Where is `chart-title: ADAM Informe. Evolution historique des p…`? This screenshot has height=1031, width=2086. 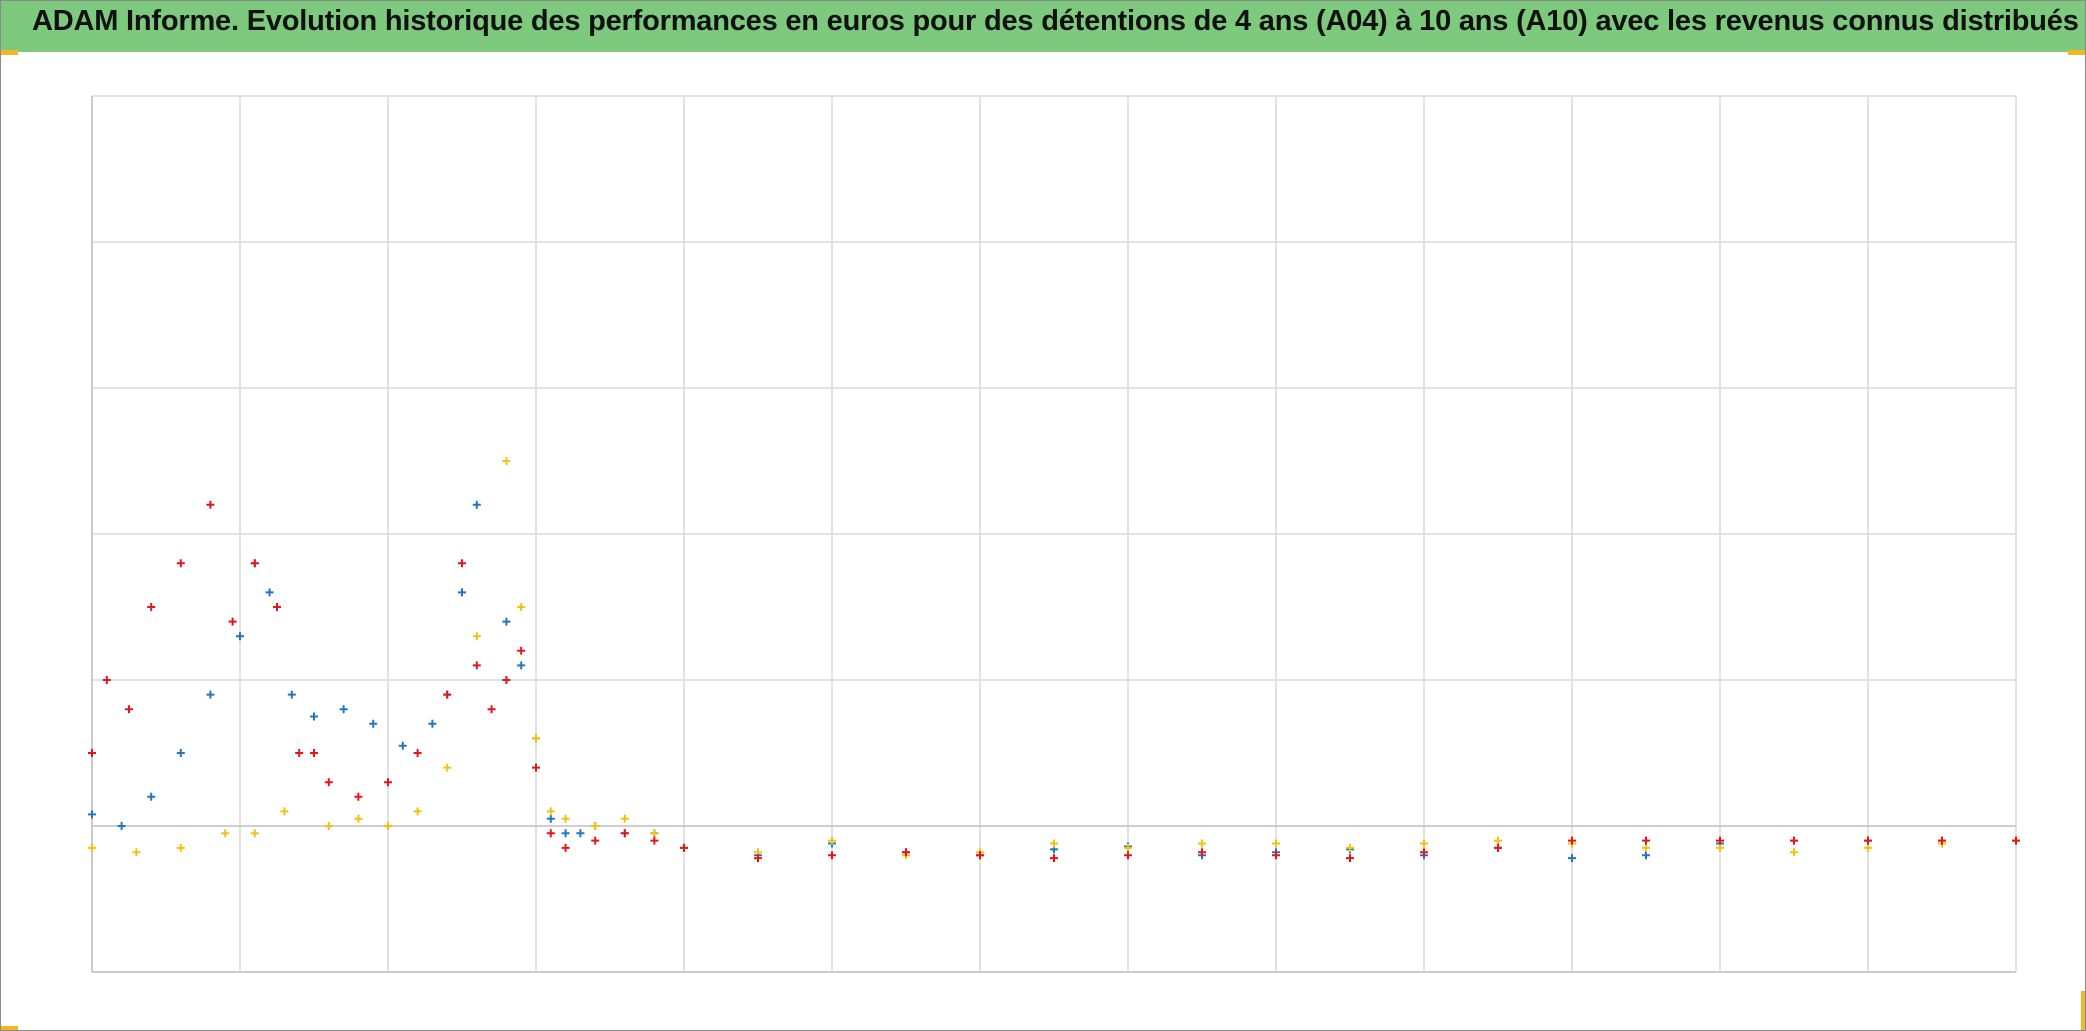 chart-title: ADAM Informe. Evolution historique des p… is located at coordinates (1055, 21).